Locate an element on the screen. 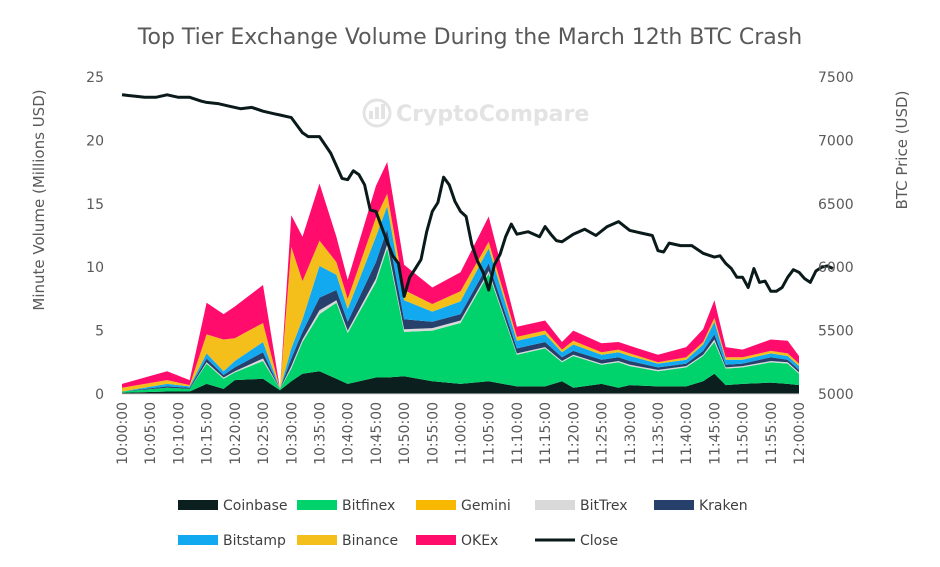 The width and height of the screenshot is (940, 567). x-tick-label: 10:40:00 is located at coordinates (349, 433).